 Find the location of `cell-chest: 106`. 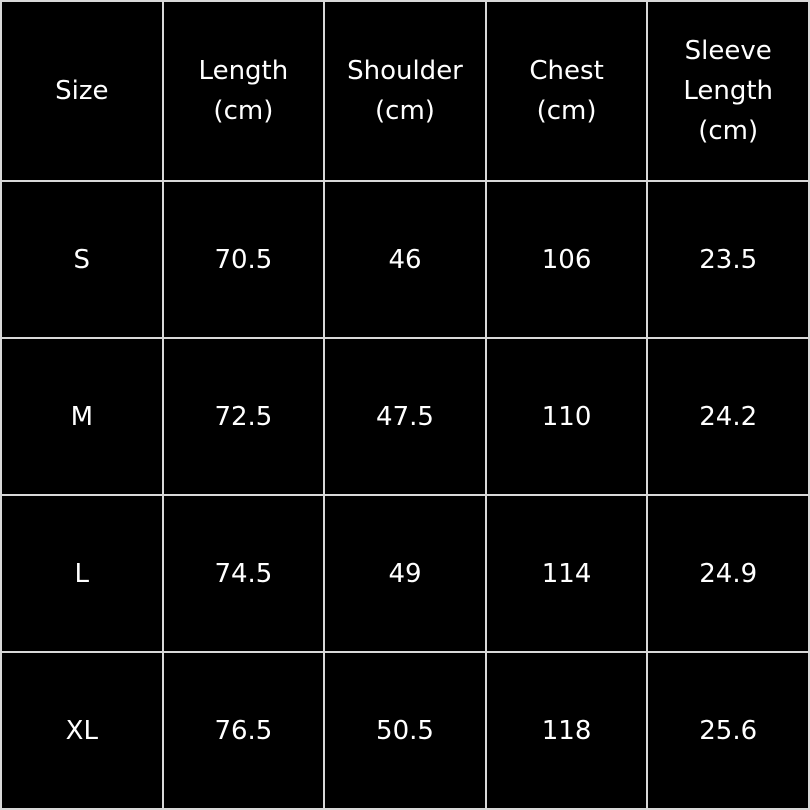

cell-chest: 106 is located at coordinates (566, 259).